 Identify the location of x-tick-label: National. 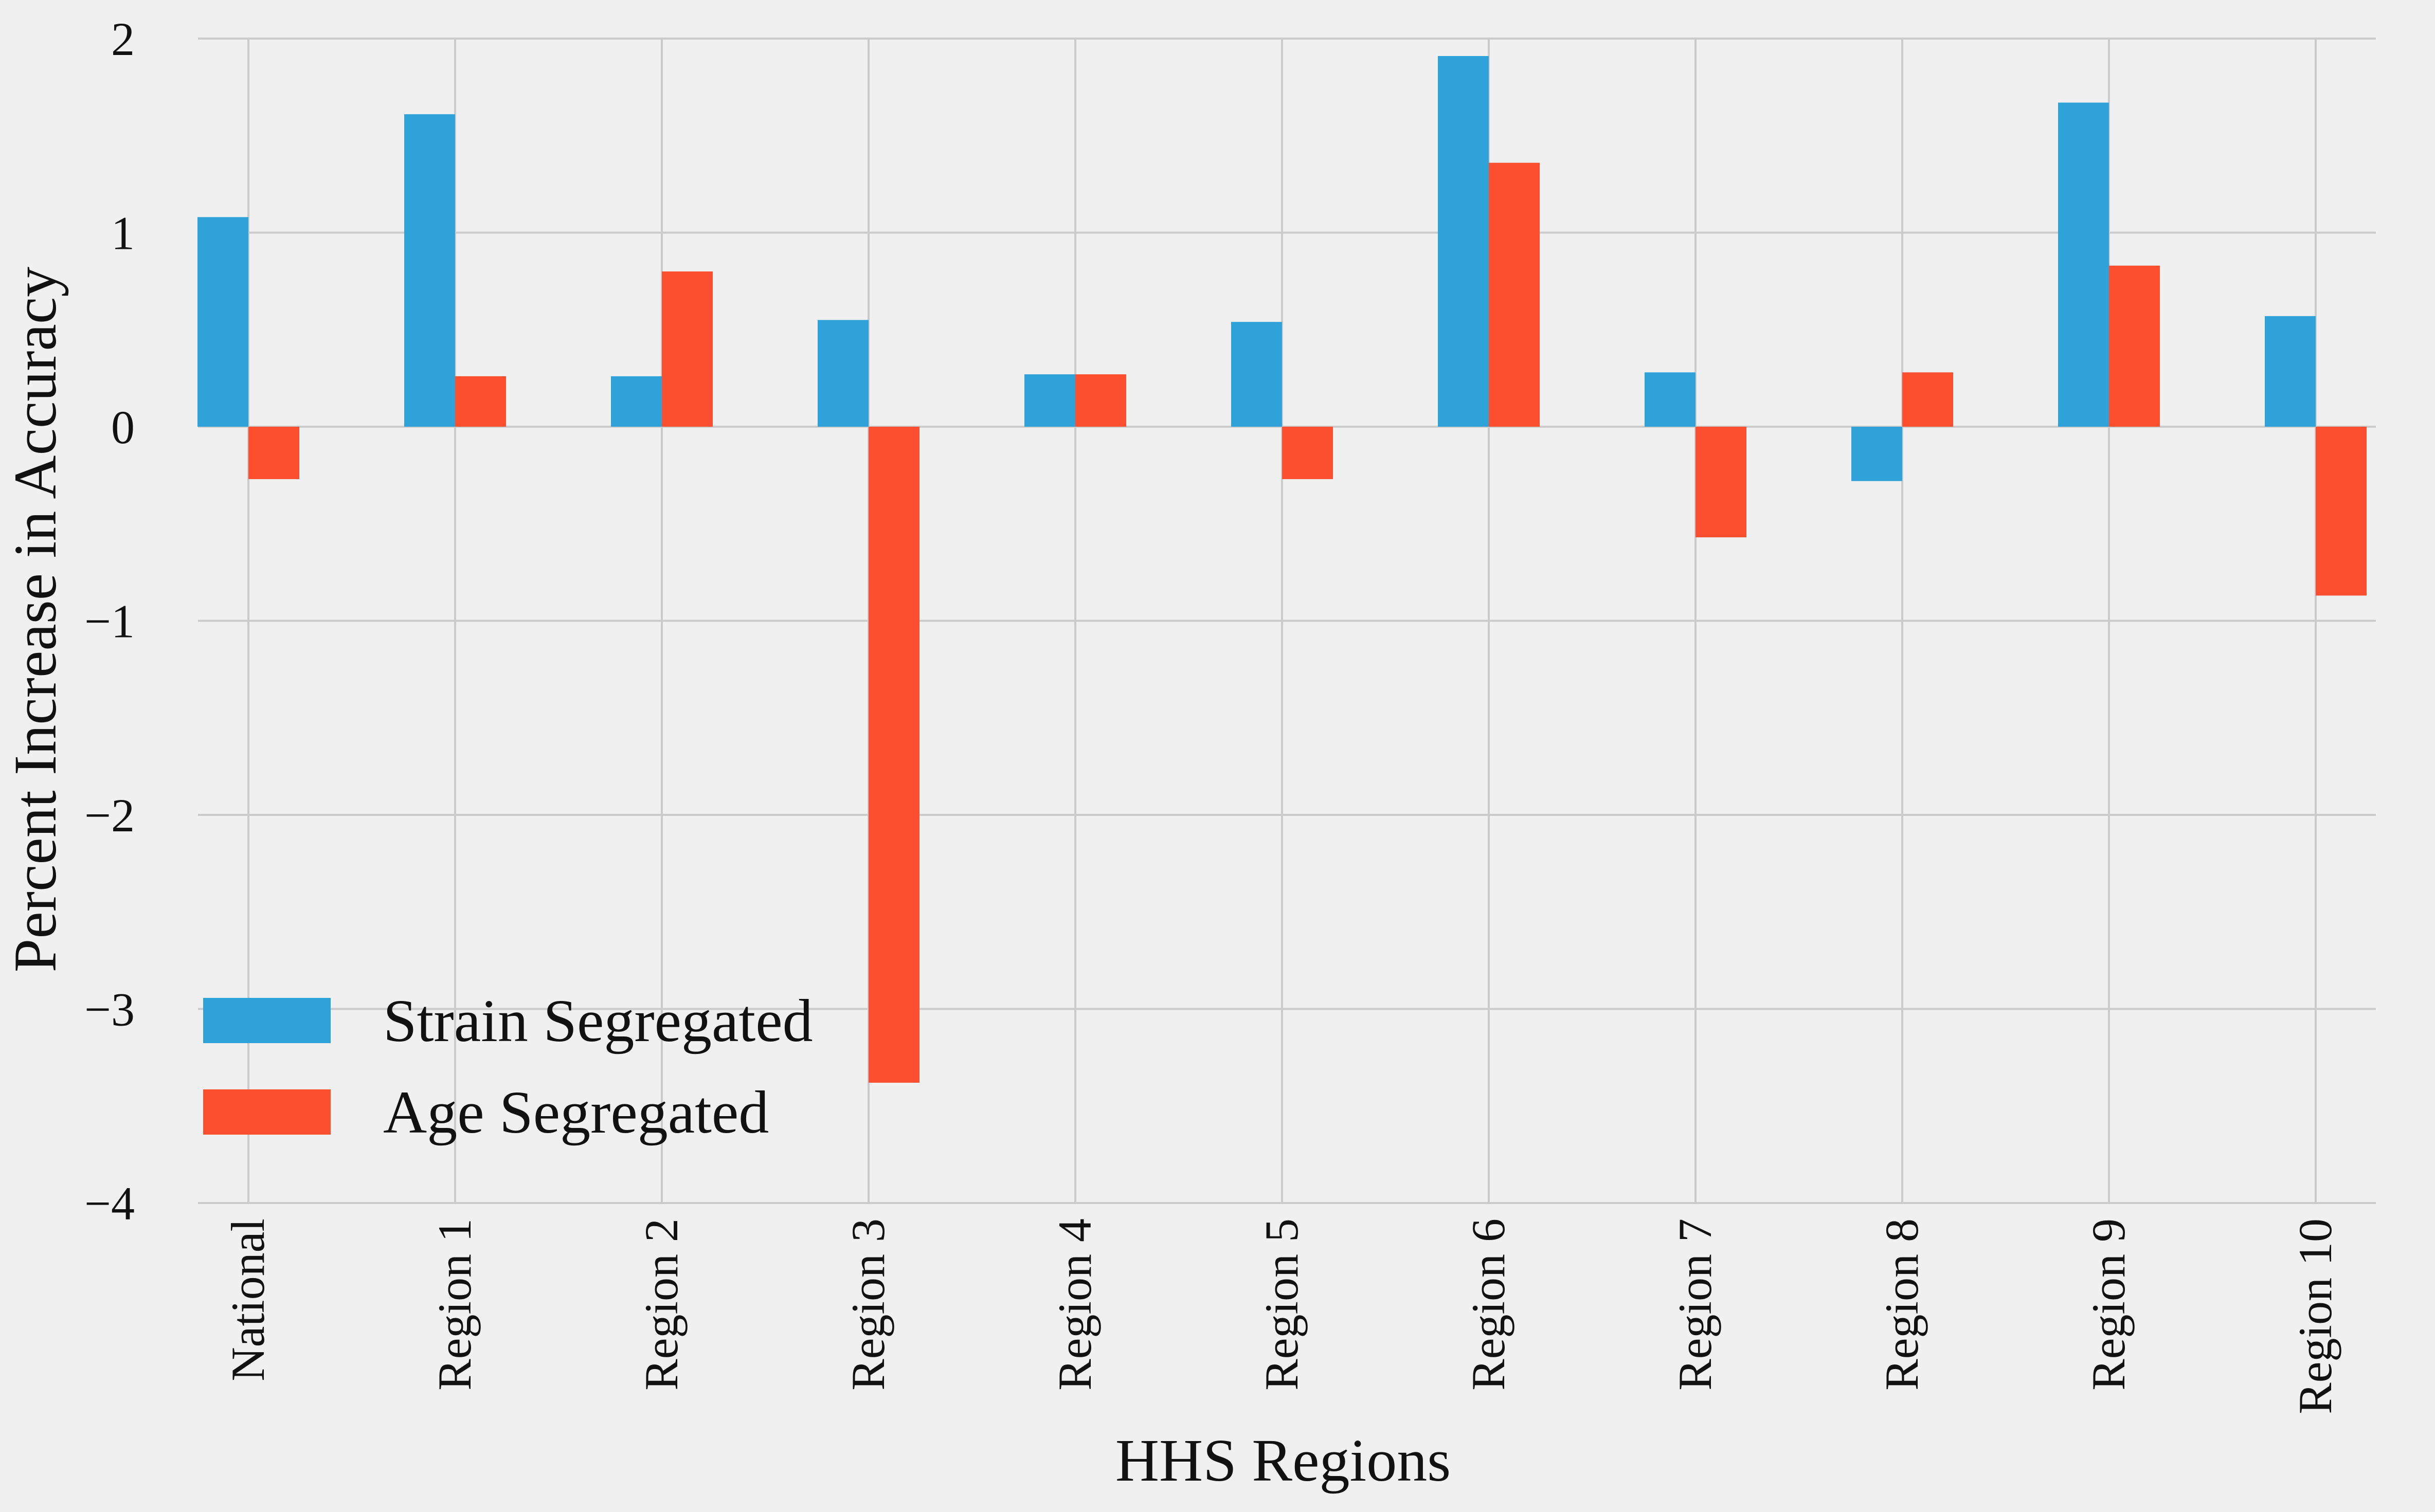
(248, 1299).